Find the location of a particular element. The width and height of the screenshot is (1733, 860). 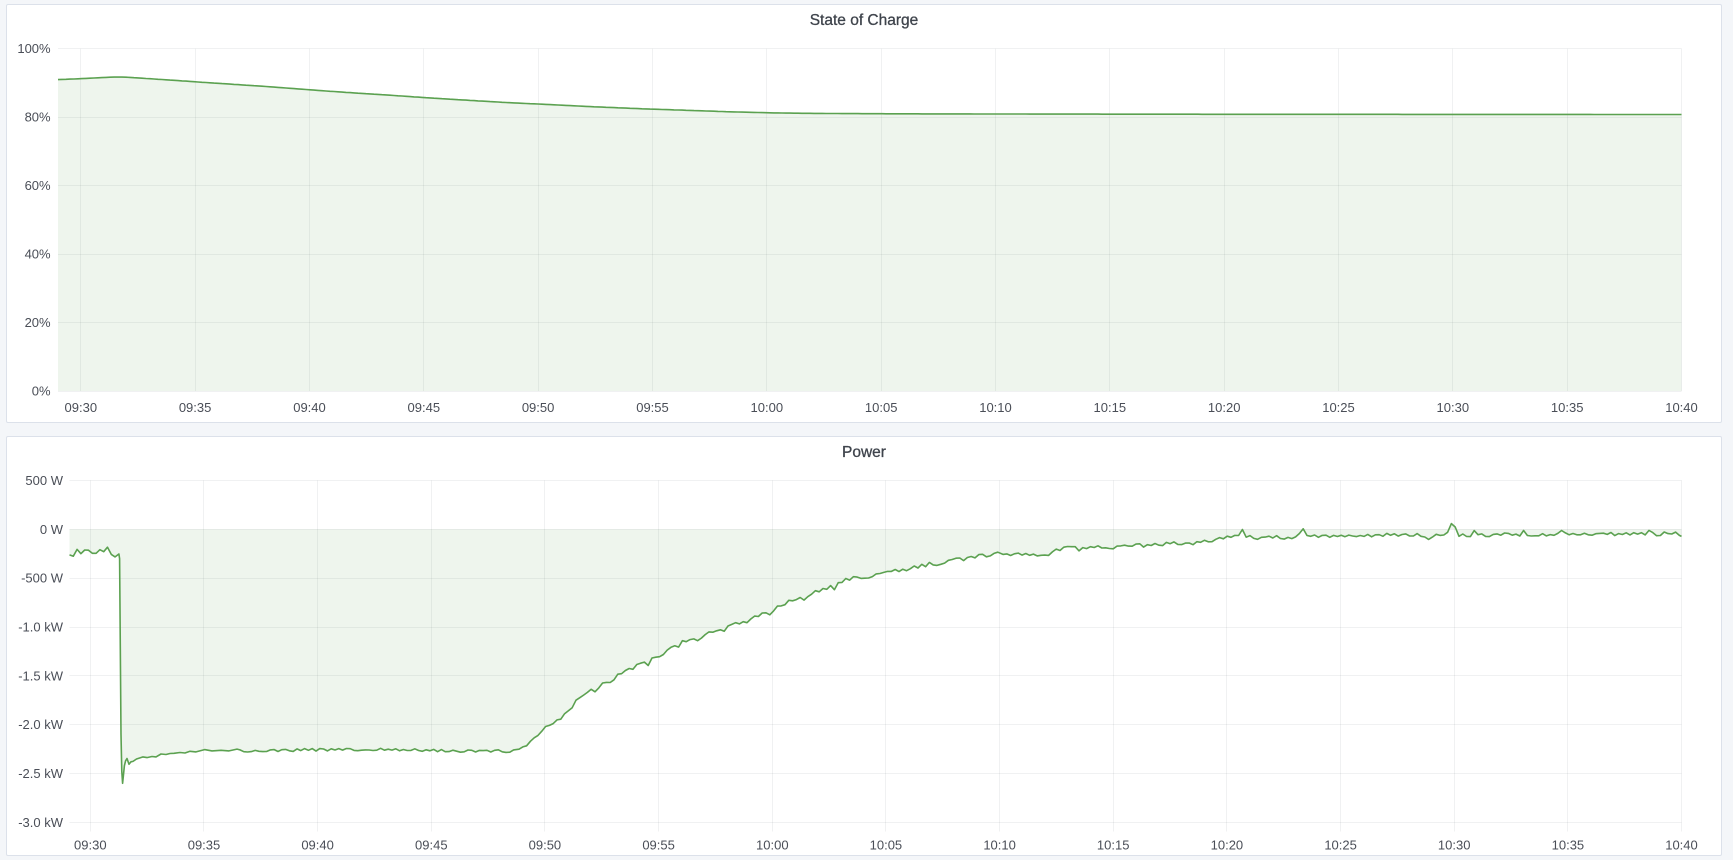

svg-text: 40% is located at coordinates (38, 254).